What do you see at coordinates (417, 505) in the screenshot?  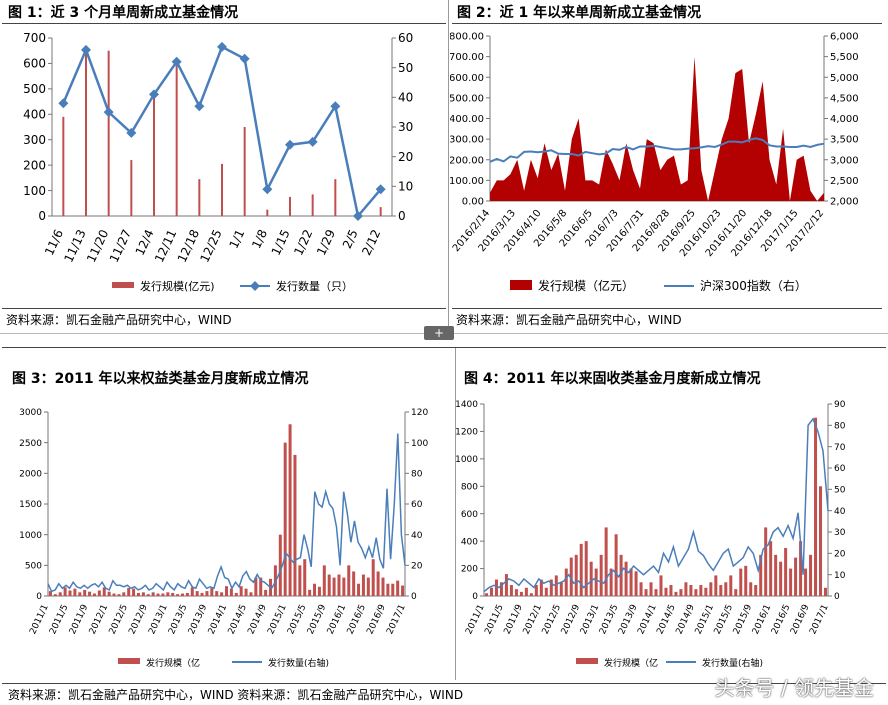 I see `y2-tick-label: 60` at bounding box center [417, 505].